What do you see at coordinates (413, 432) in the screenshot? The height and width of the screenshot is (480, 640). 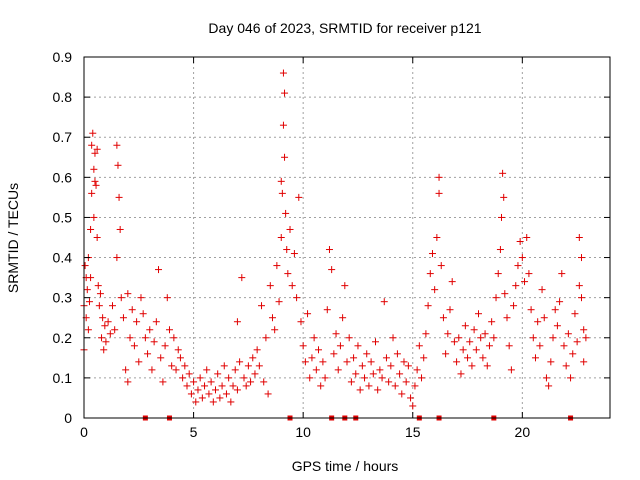 I see `x-tick-label: 15` at bounding box center [413, 432].